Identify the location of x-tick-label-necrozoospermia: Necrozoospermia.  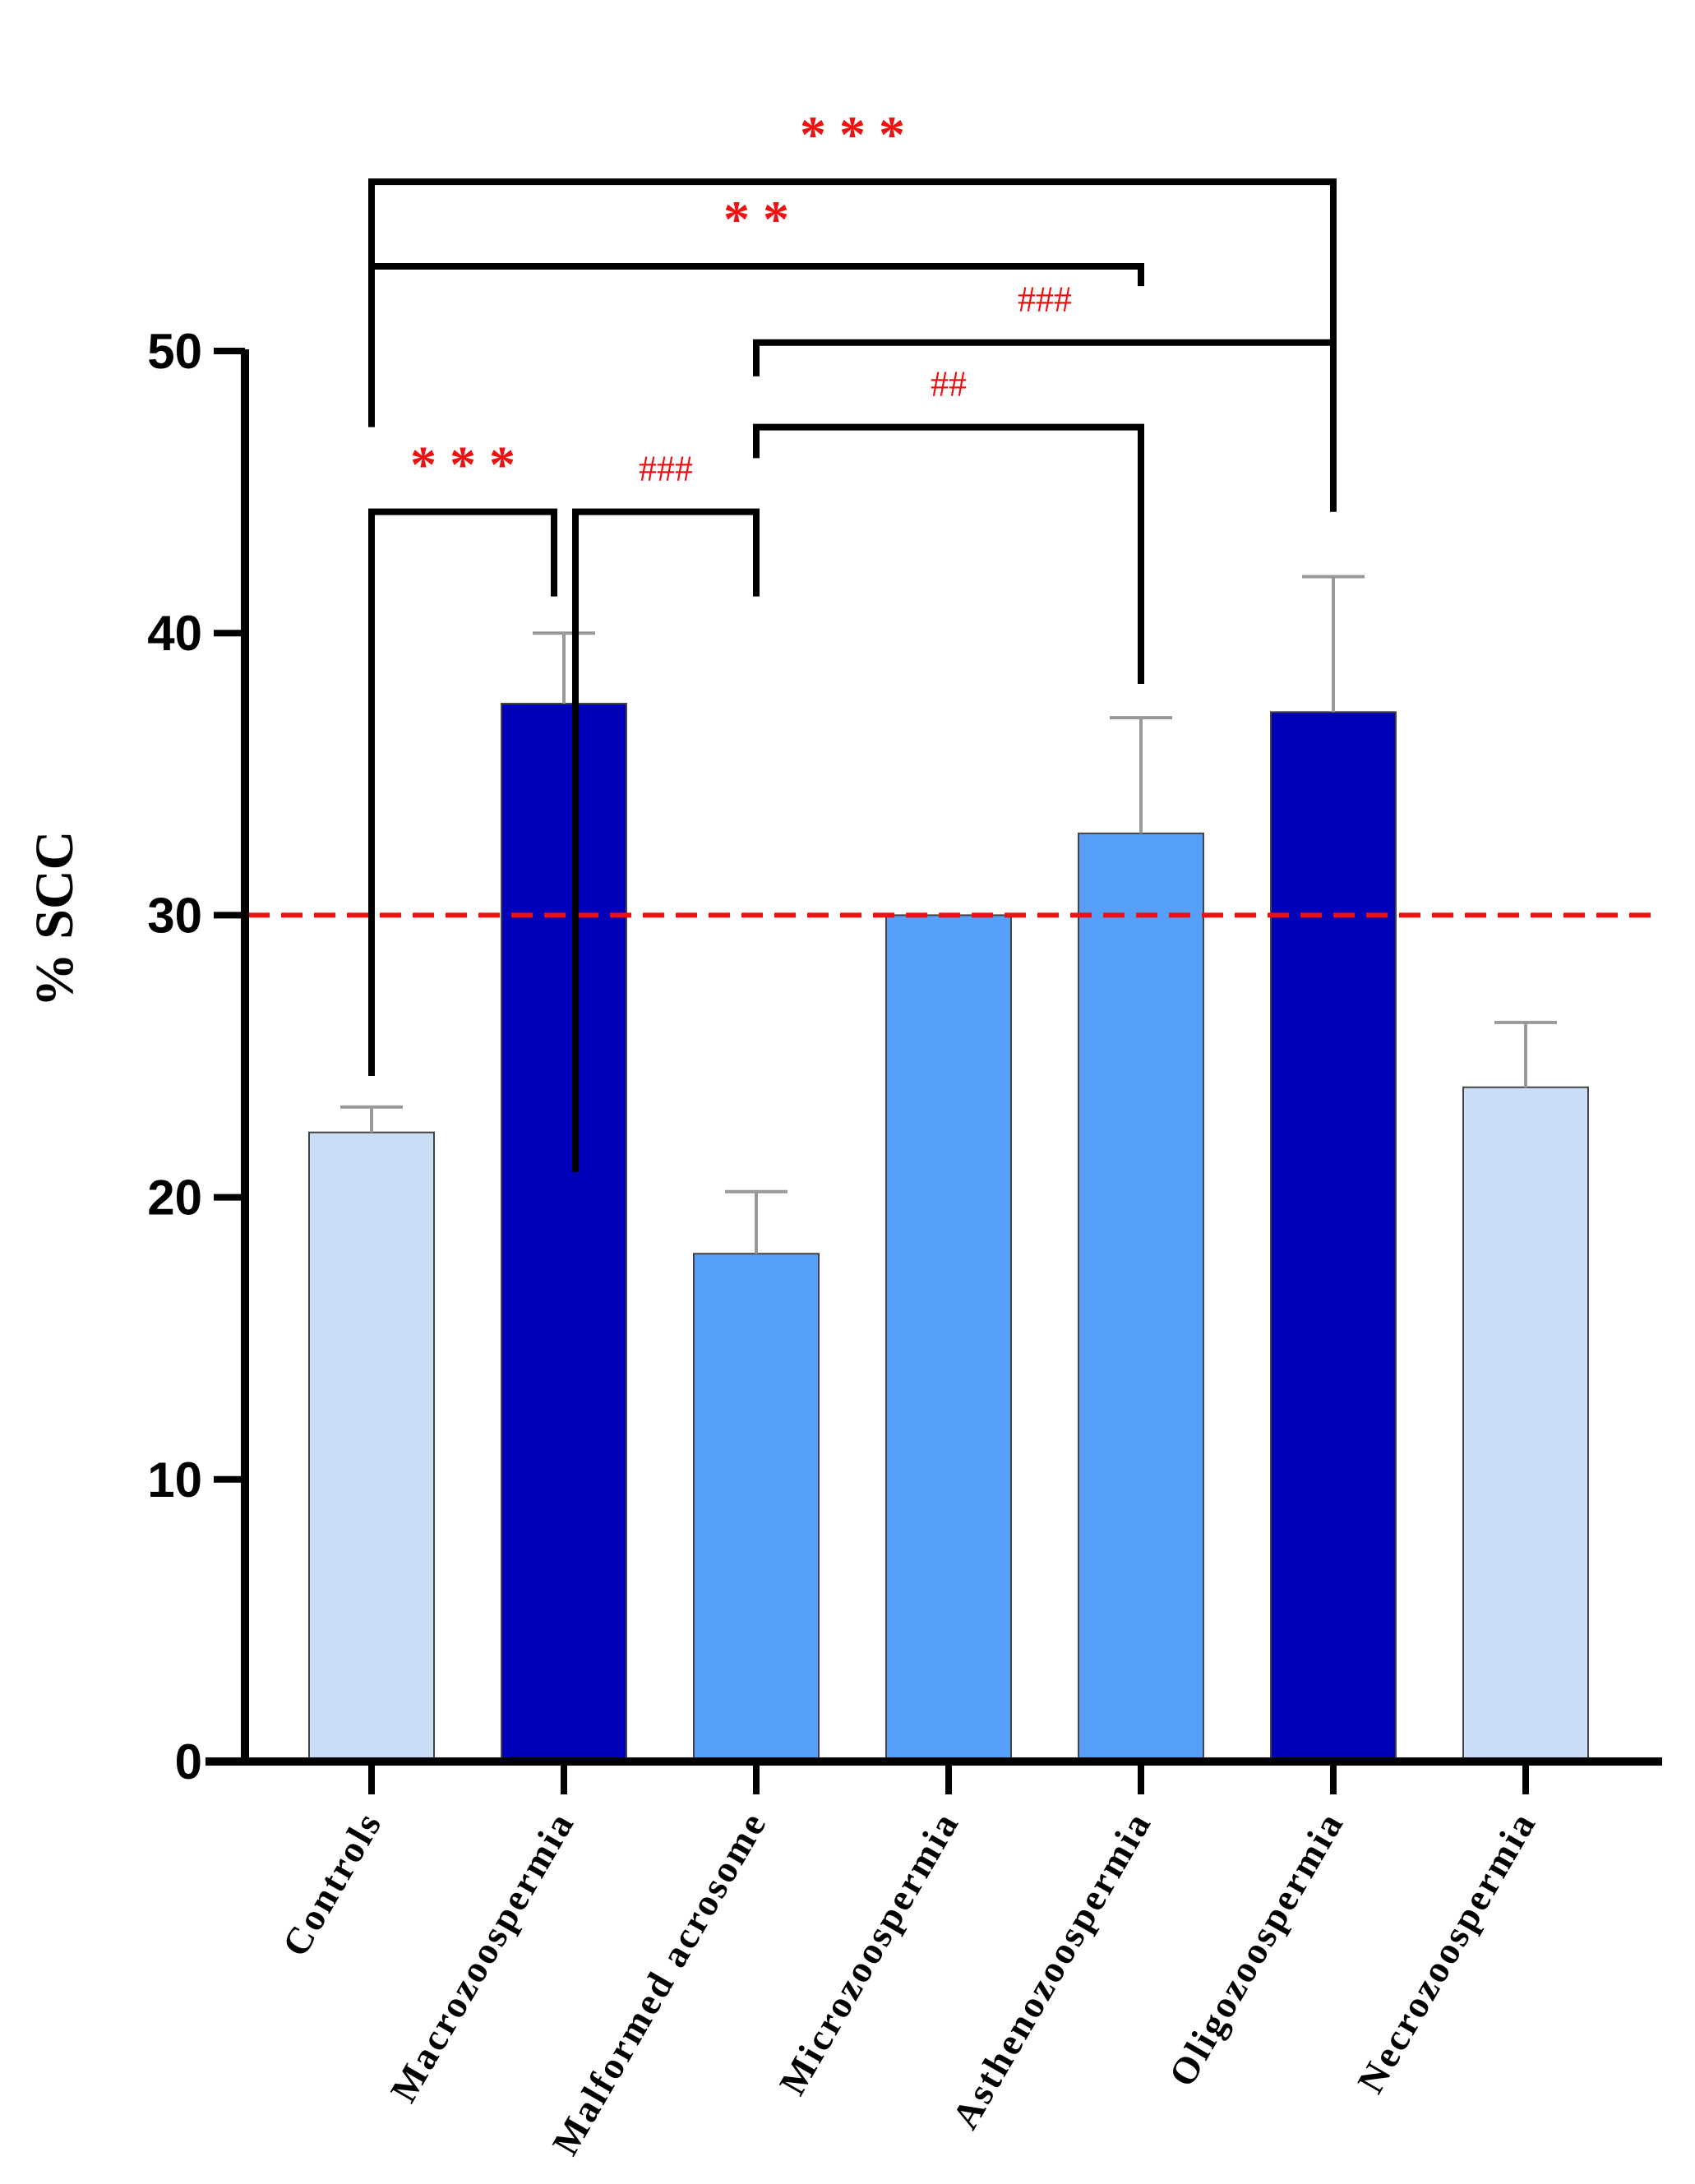
(1446, 1952).